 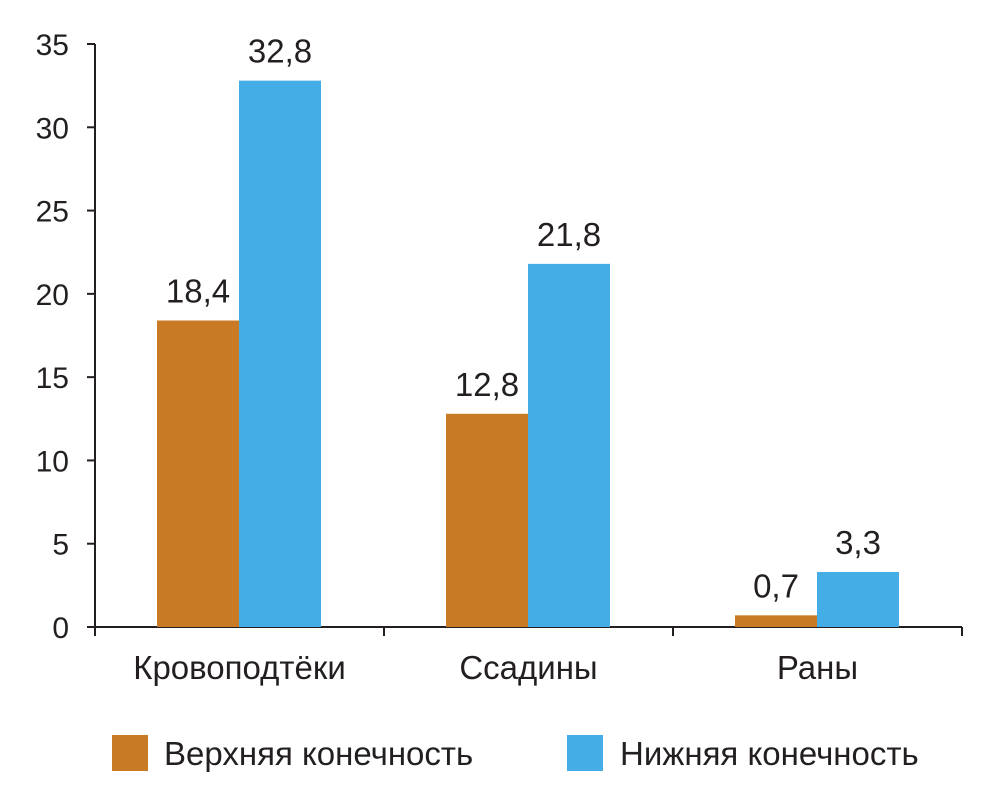 What do you see at coordinates (66, 337) in the screenshot?
I see `y-axis: 0 5 10 15 20 25 30 35` at bounding box center [66, 337].